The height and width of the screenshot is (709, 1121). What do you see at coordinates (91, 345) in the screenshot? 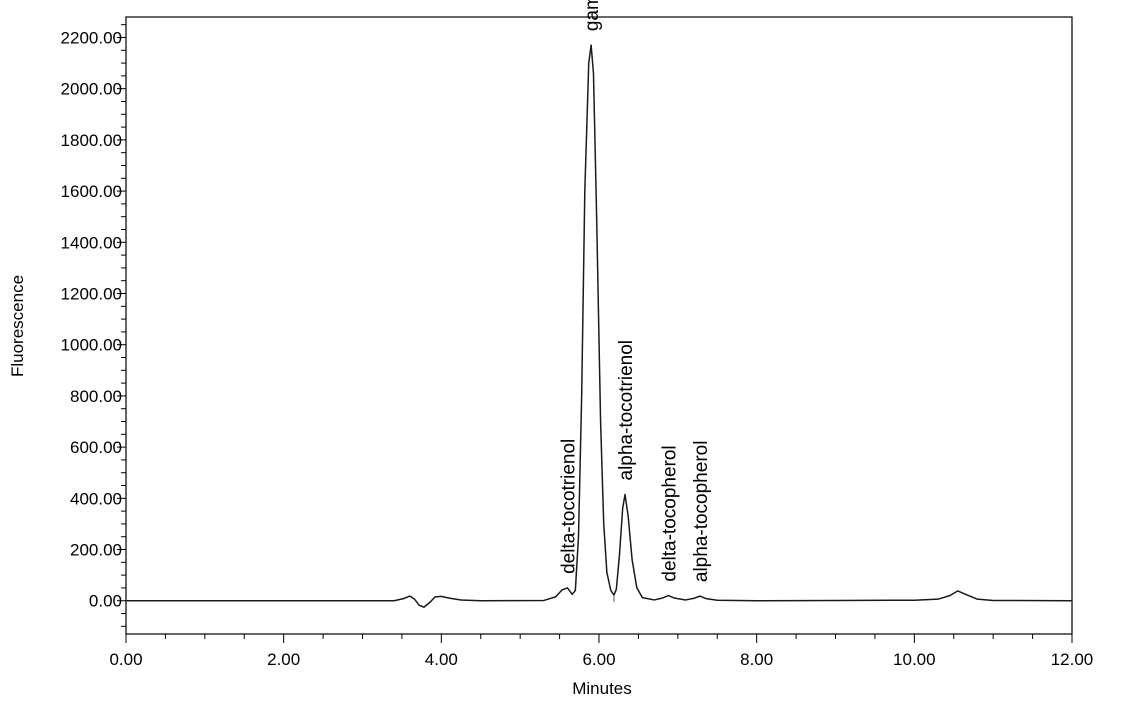
I see `y-tick-label: 1000.00` at bounding box center [91, 345].